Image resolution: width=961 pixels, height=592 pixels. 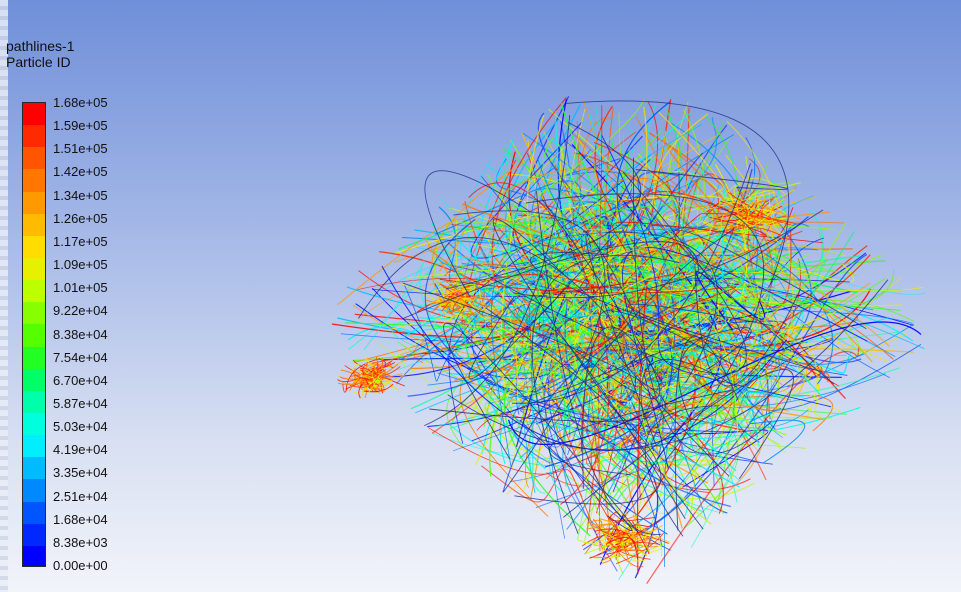 I want to click on colorbar-tick-label: 4.19e+04, so click(x=80, y=450).